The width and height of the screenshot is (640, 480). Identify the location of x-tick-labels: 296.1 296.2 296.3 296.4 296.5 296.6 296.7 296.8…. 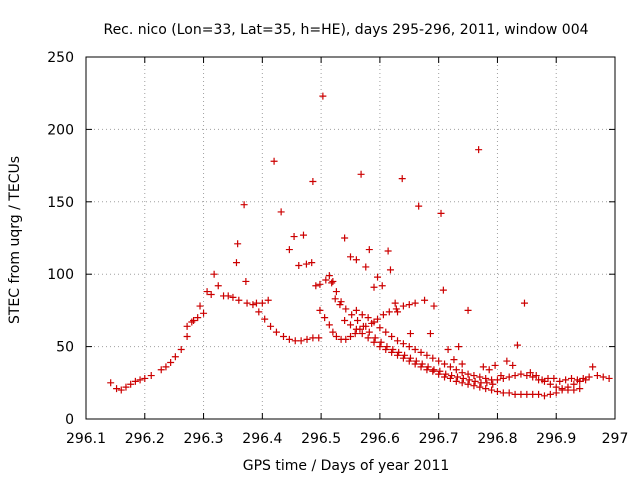
(347, 439).